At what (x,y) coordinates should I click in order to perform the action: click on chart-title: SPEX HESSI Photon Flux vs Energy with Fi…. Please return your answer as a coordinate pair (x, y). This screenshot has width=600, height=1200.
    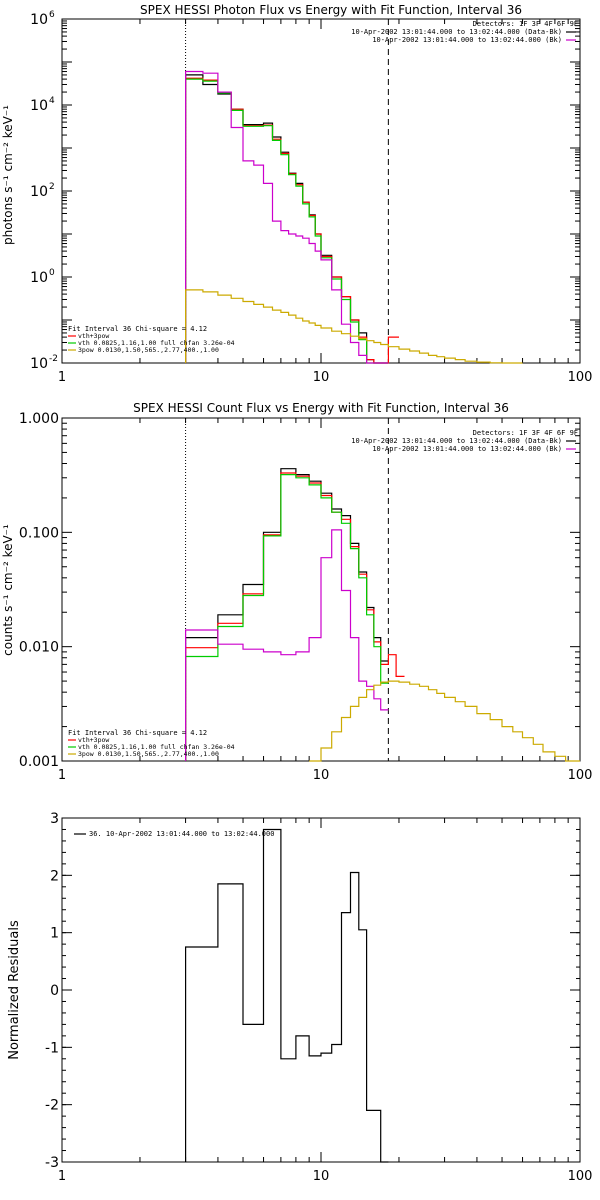
    Looking at the image, I should click on (331, 10).